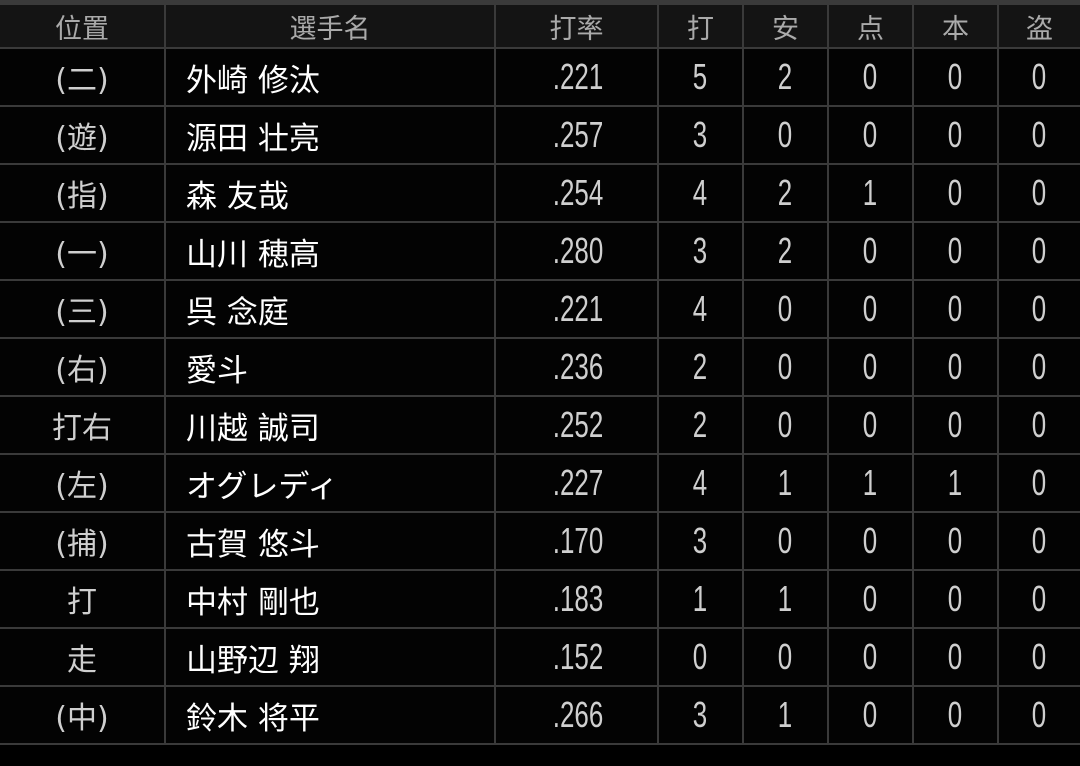 The height and width of the screenshot is (766, 1080). I want to click on table-row: (二) 外崎 修汰 .221 5 2 0 0 0, so click(540, 77).